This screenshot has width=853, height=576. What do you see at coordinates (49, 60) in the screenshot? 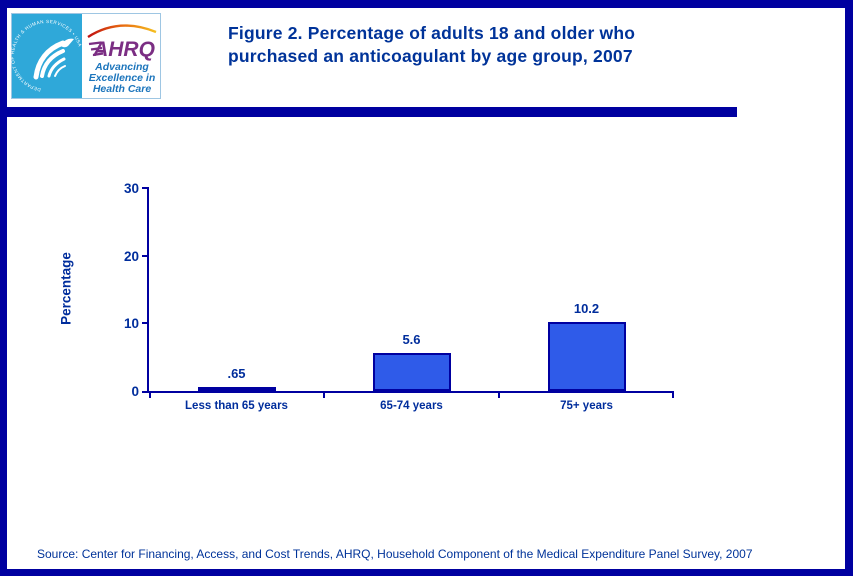
I see `hhs-eagle-icon` at bounding box center [49, 60].